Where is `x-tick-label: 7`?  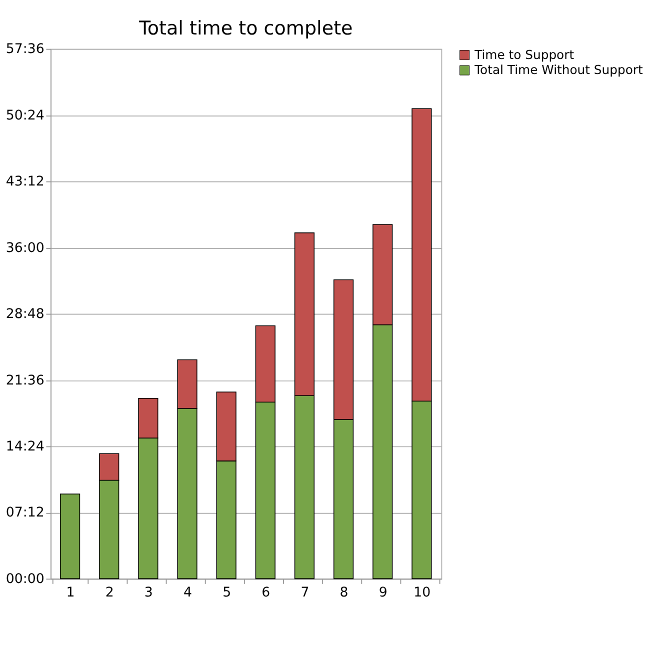
x-tick-label: 7 is located at coordinates (305, 592).